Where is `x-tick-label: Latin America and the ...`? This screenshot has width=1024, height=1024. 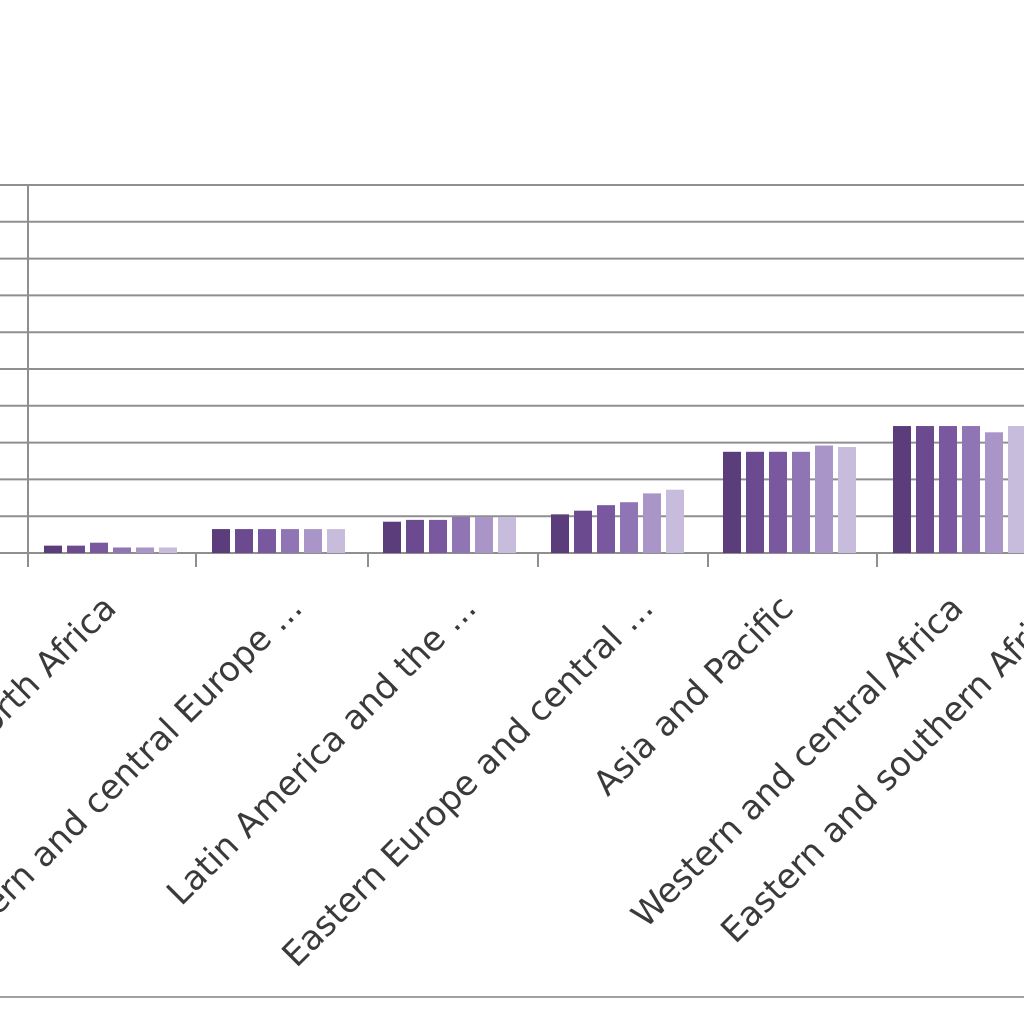 x-tick-label: Latin America and the ... is located at coordinates (321, 750).